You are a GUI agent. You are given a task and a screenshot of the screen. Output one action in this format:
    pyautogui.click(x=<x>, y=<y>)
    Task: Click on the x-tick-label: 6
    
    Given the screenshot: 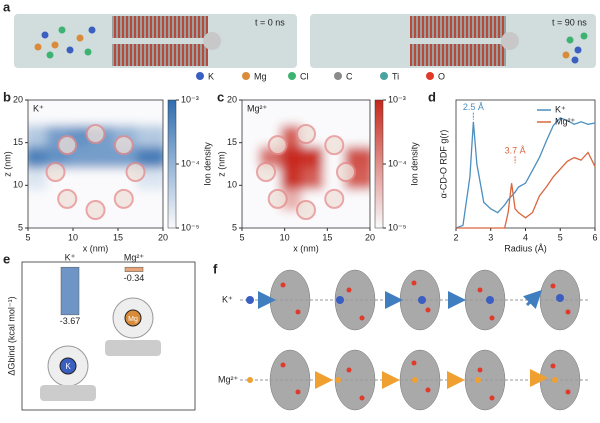 What is the action you would take?
    pyautogui.click(x=594, y=237)
    